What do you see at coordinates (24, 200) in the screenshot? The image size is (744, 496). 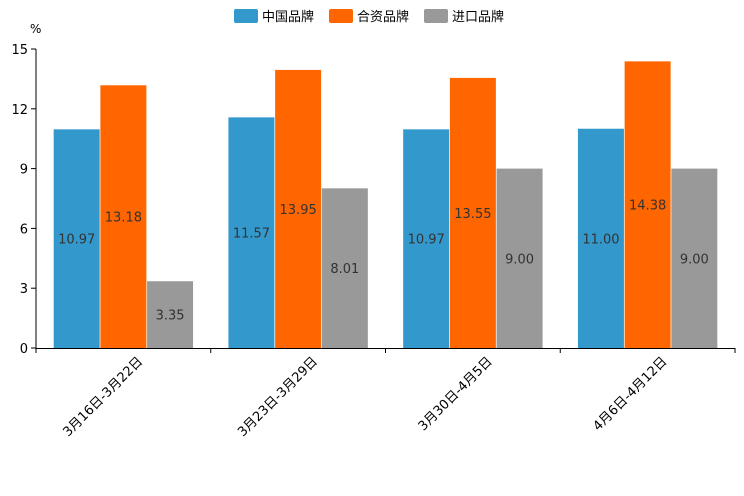 I see `y-axis: 0 3 6 9 12 15` at bounding box center [24, 200].